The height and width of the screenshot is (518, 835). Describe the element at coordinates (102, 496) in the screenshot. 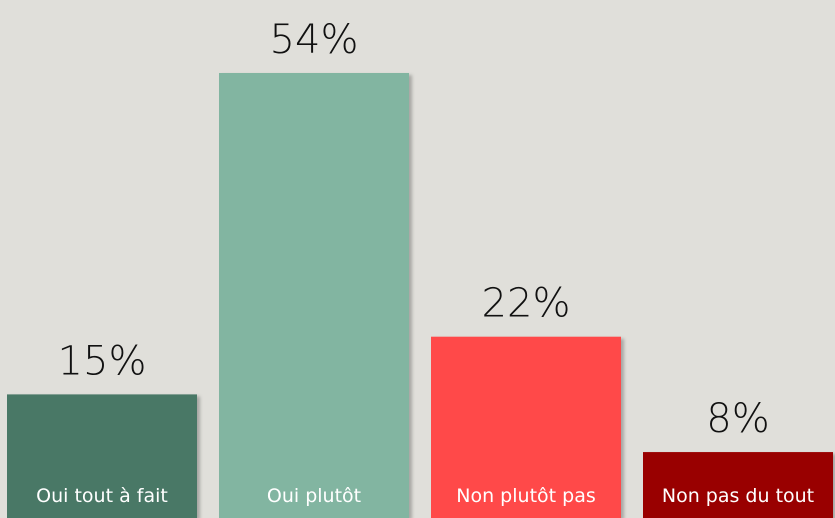

I see `category-label: Oui tout à fait` at that location.